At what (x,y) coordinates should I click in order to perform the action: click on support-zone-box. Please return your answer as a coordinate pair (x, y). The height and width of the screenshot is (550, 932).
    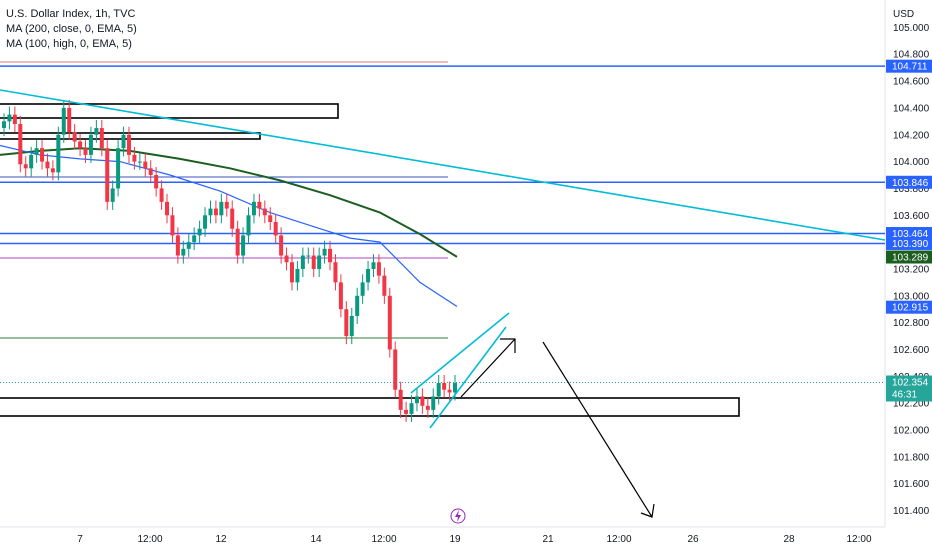
    Looking at the image, I should click on (370, 407).